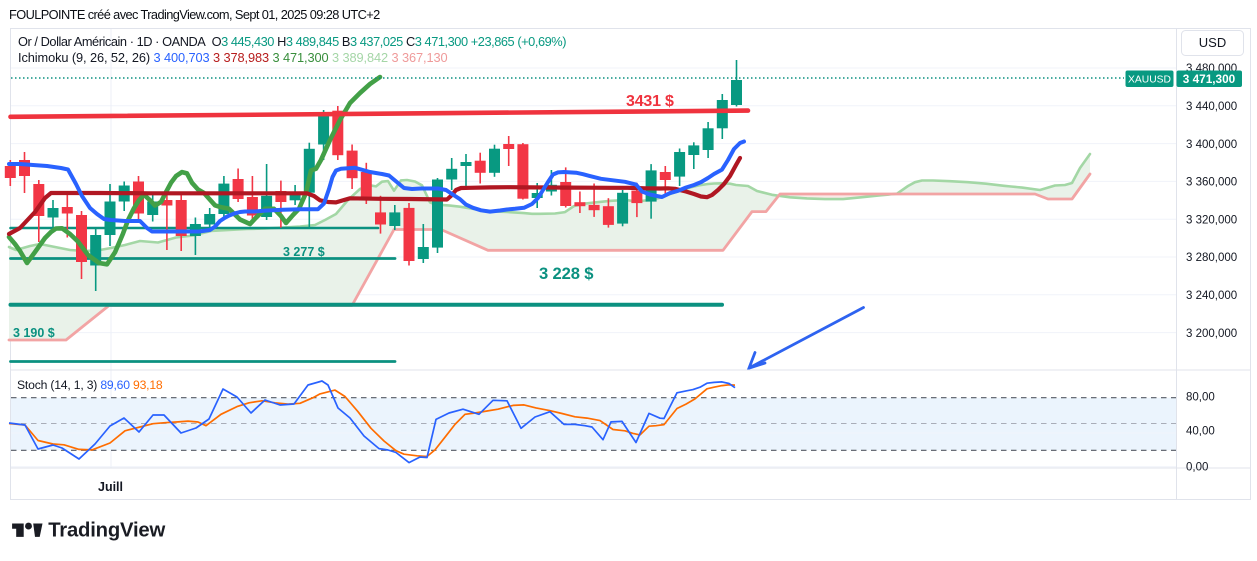  What do you see at coordinates (90, 385) in the screenshot?
I see `svg-text: Stoch (14, 1, 3) 89,60 93,18` at bounding box center [90, 385].